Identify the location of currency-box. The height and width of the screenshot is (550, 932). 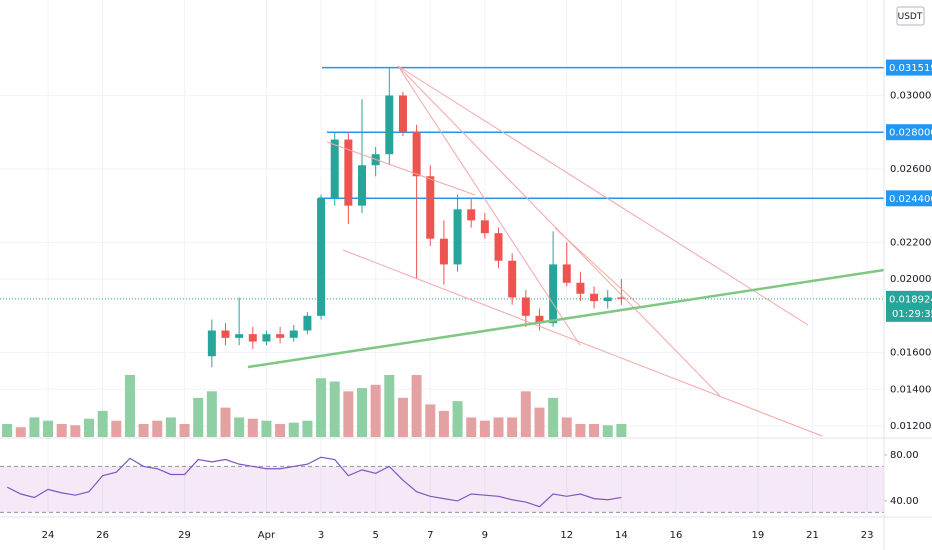
(910, 16).